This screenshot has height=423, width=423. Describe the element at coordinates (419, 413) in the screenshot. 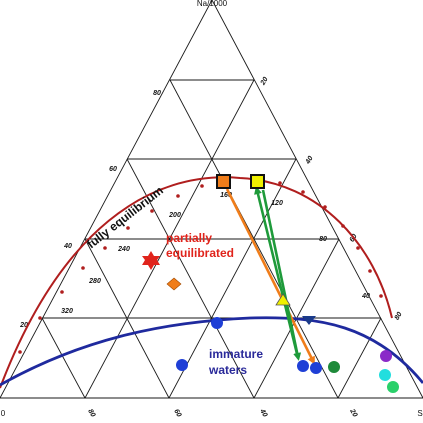

I see `apex-label-right: S` at that location.